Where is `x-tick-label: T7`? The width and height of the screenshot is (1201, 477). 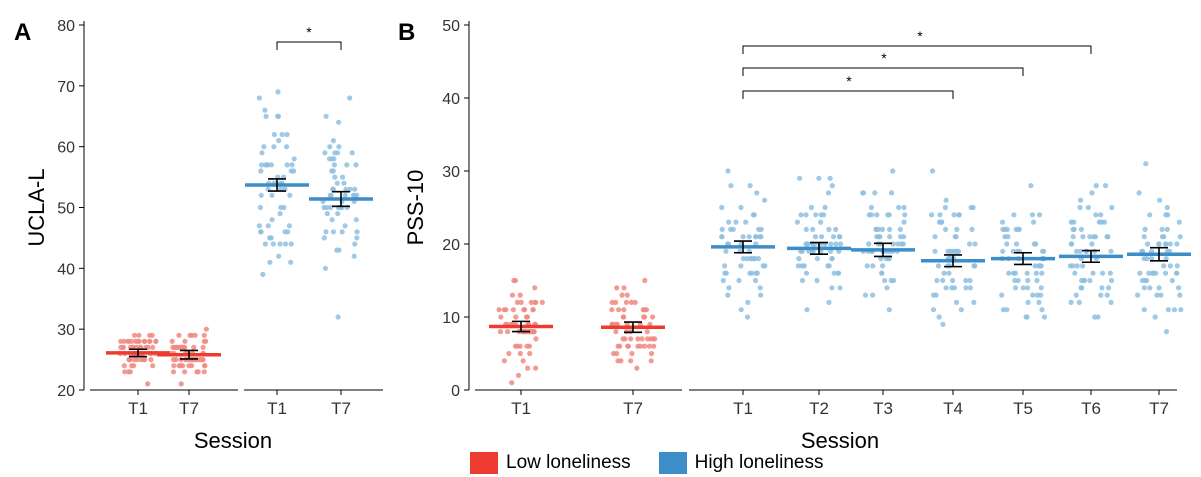 x-tick-label: T7 is located at coordinates (1159, 408).